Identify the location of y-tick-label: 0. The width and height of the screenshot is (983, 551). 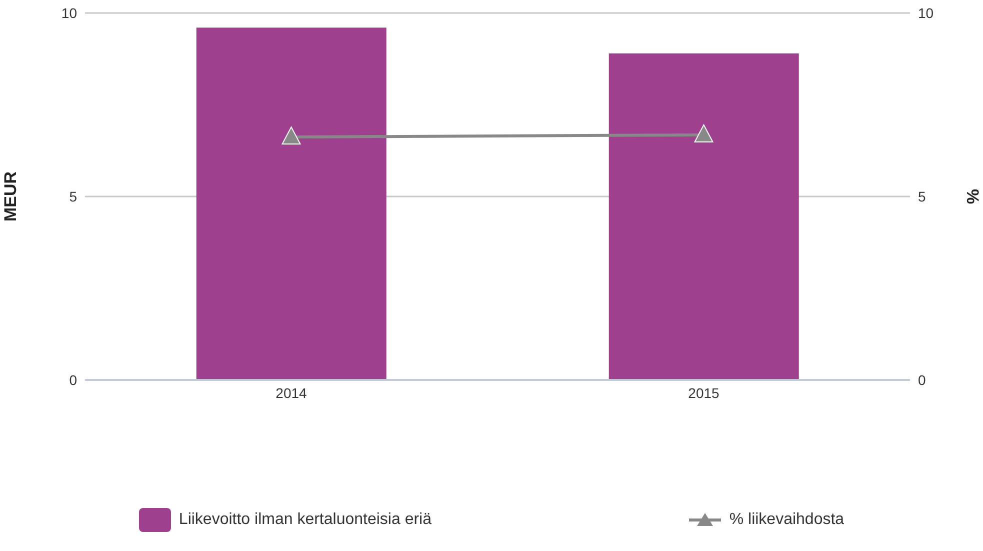
(73, 380).